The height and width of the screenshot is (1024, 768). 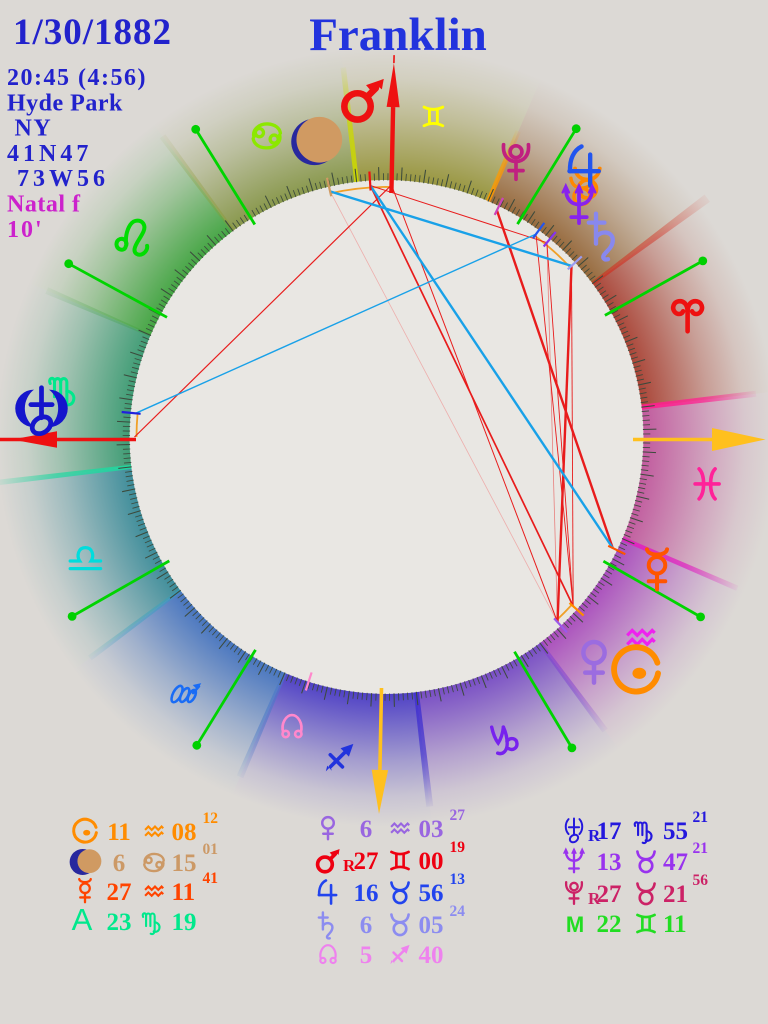 I want to click on svg-text: NY, so click(x=29, y=129).